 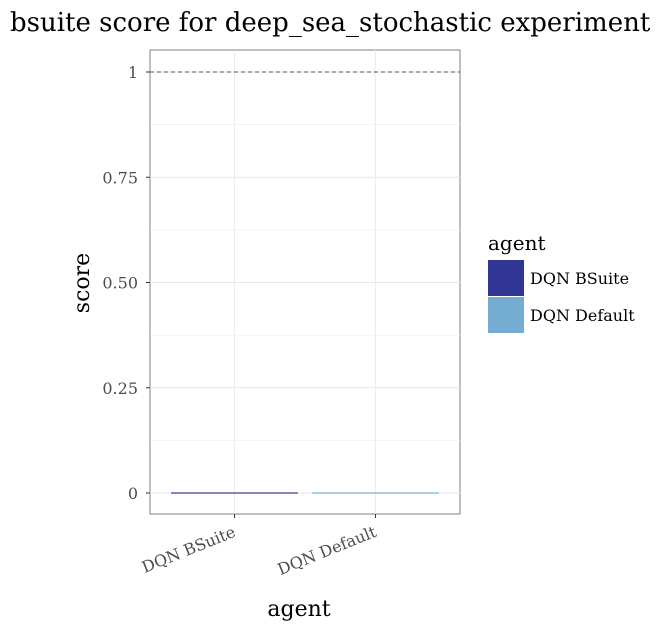 I want to click on legend: agent DQN BSuite DQN Default, so click(x=561, y=282).